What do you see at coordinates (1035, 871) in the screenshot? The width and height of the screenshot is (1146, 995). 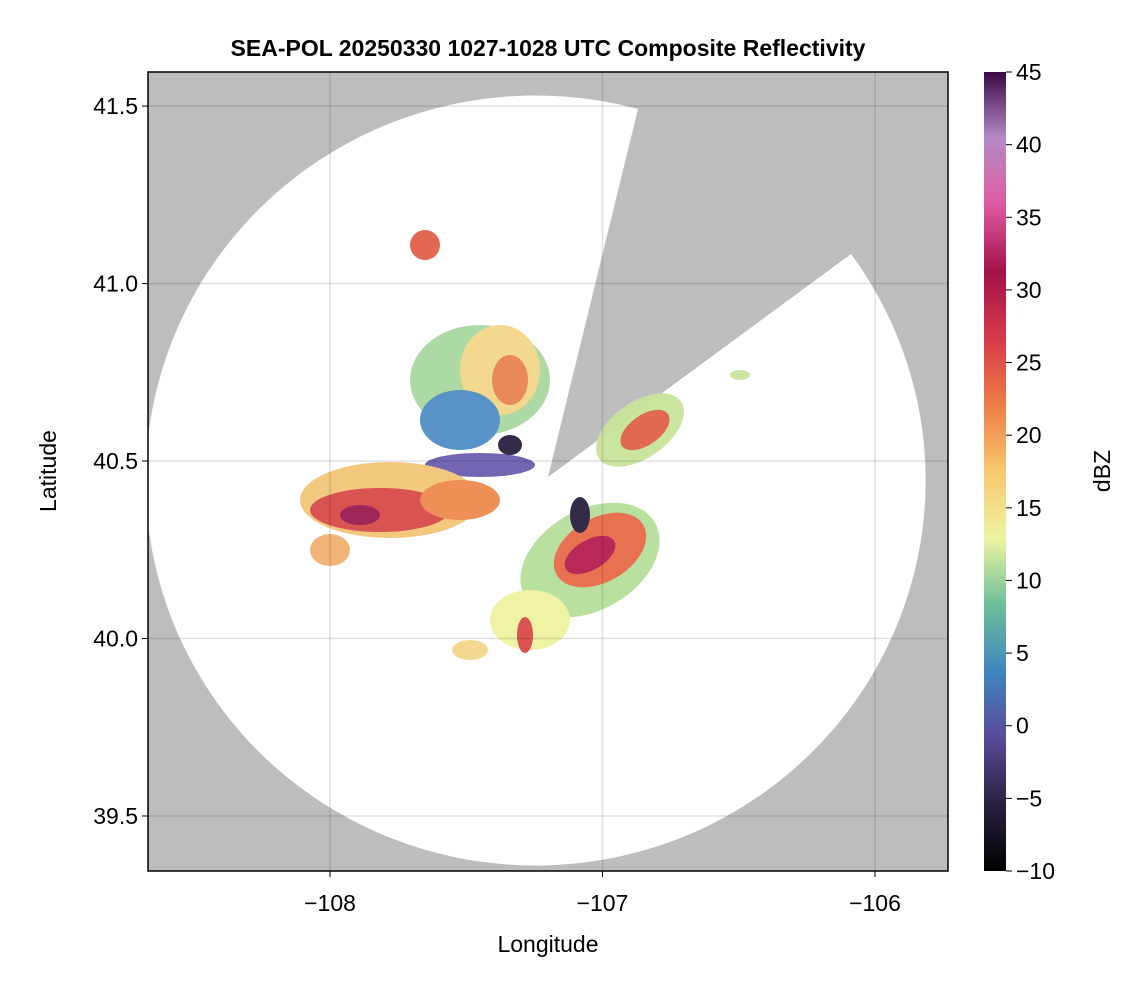 I see `colorbar-tick-label: −10` at bounding box center [1035, 871].